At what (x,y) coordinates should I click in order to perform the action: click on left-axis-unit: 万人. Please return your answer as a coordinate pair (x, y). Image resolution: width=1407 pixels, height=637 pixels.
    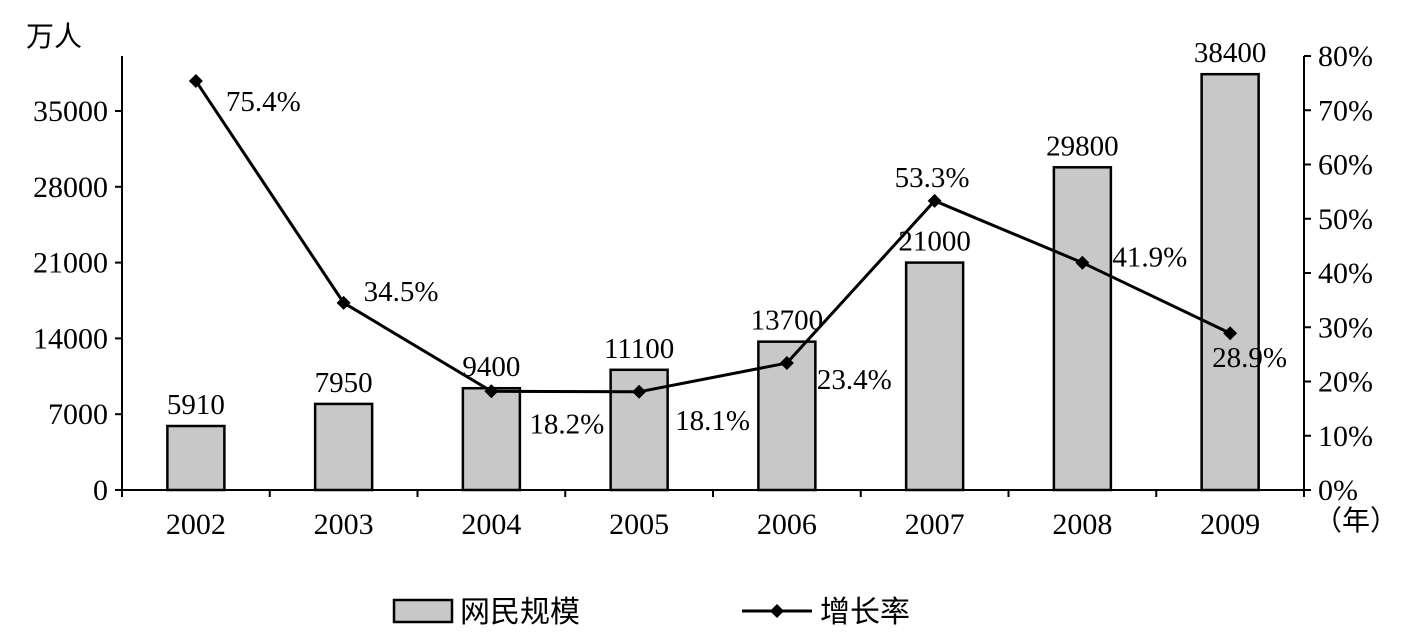
    Looking at the image, I should click on (54, 37).